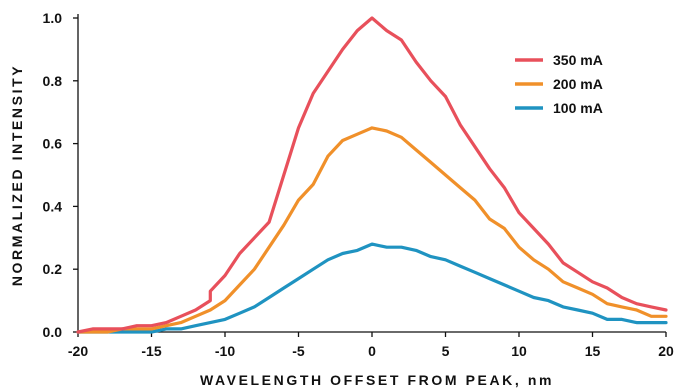 The width and height of the screenshot is (691, 391). Describe the element at coordinates (578, 84) in the screenshot. I see `legend-label: 200 mA` at that location.